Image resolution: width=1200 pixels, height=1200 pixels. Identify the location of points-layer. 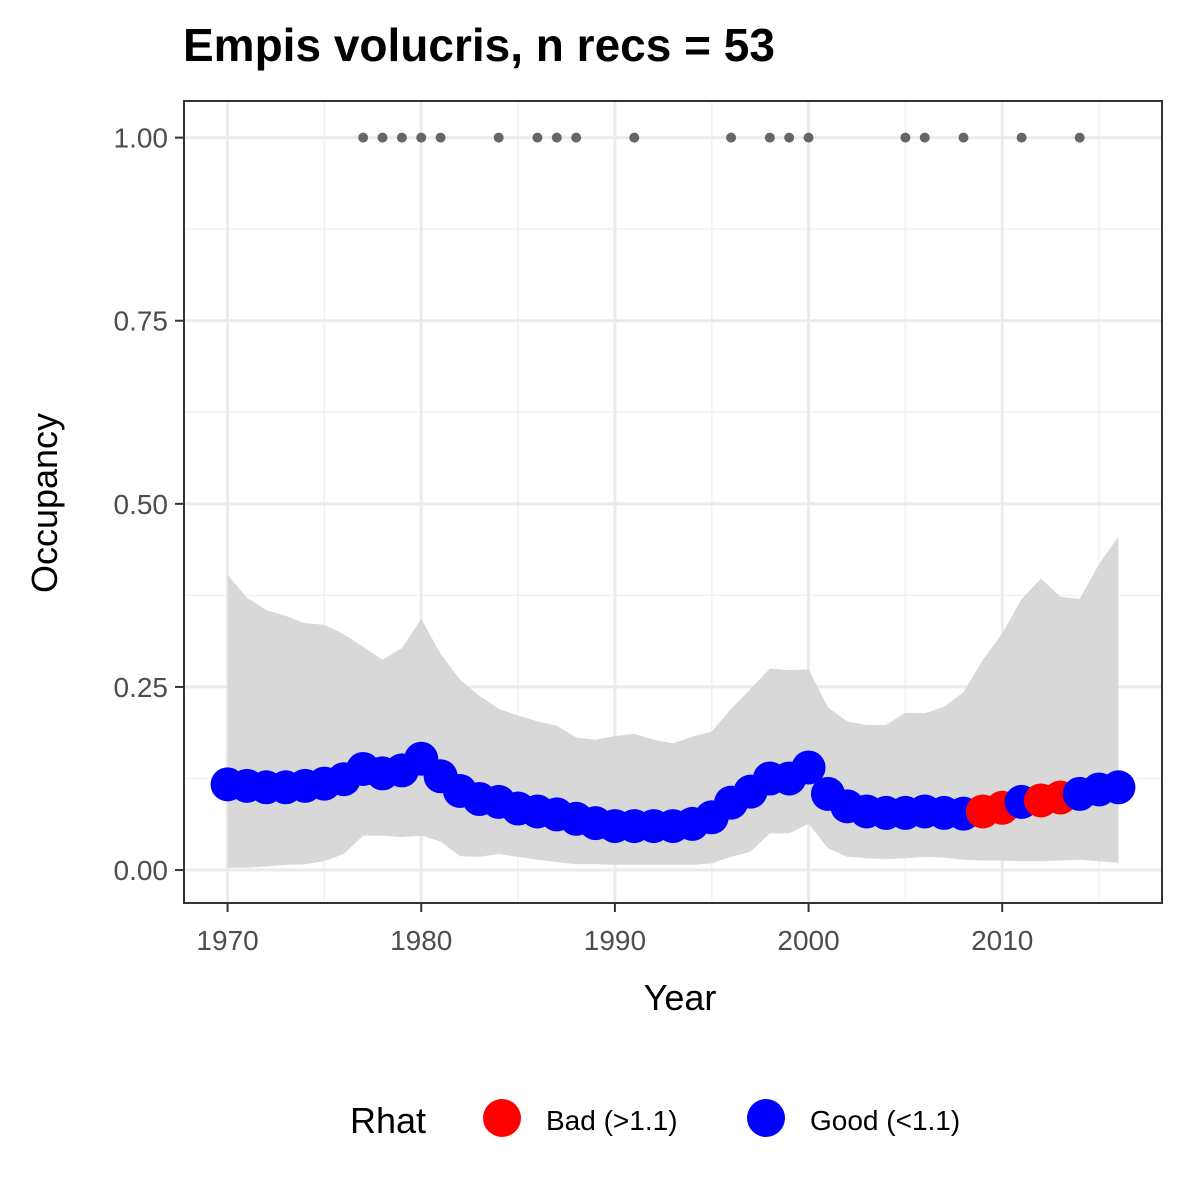
(673, 792).